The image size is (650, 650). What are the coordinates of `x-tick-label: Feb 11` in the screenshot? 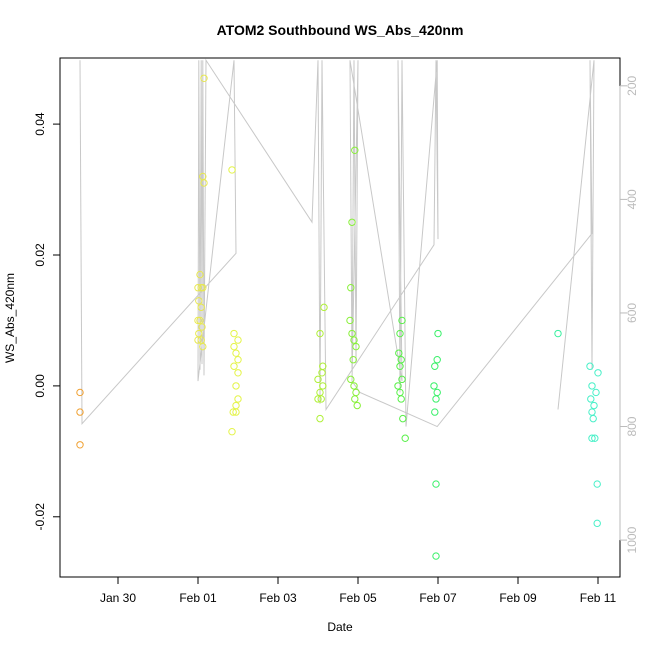 It's located at (598, 598).